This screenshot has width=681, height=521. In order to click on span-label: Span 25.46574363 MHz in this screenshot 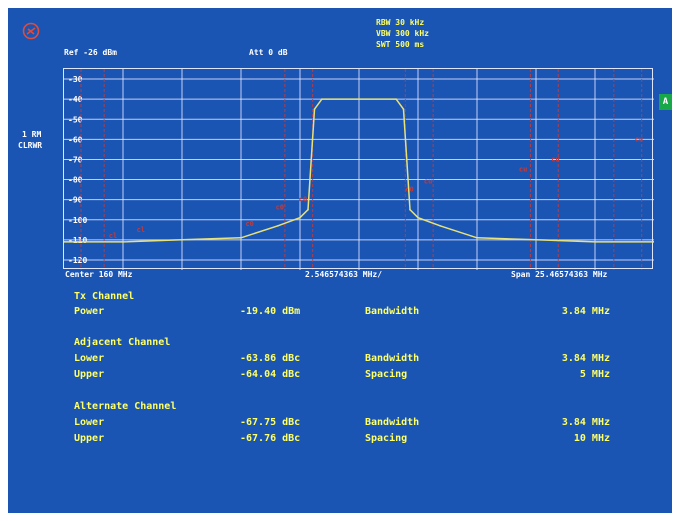, I will do `click(559, 274)`.